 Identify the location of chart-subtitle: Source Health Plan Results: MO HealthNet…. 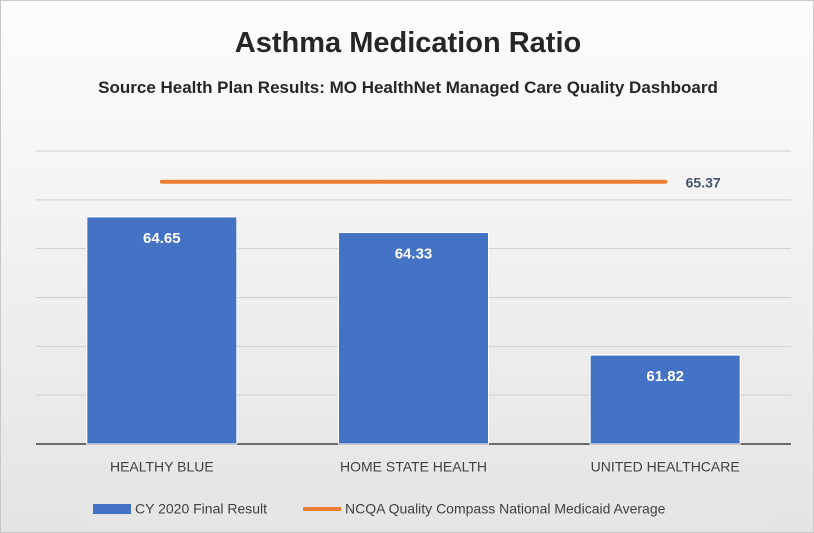
(408, 87).